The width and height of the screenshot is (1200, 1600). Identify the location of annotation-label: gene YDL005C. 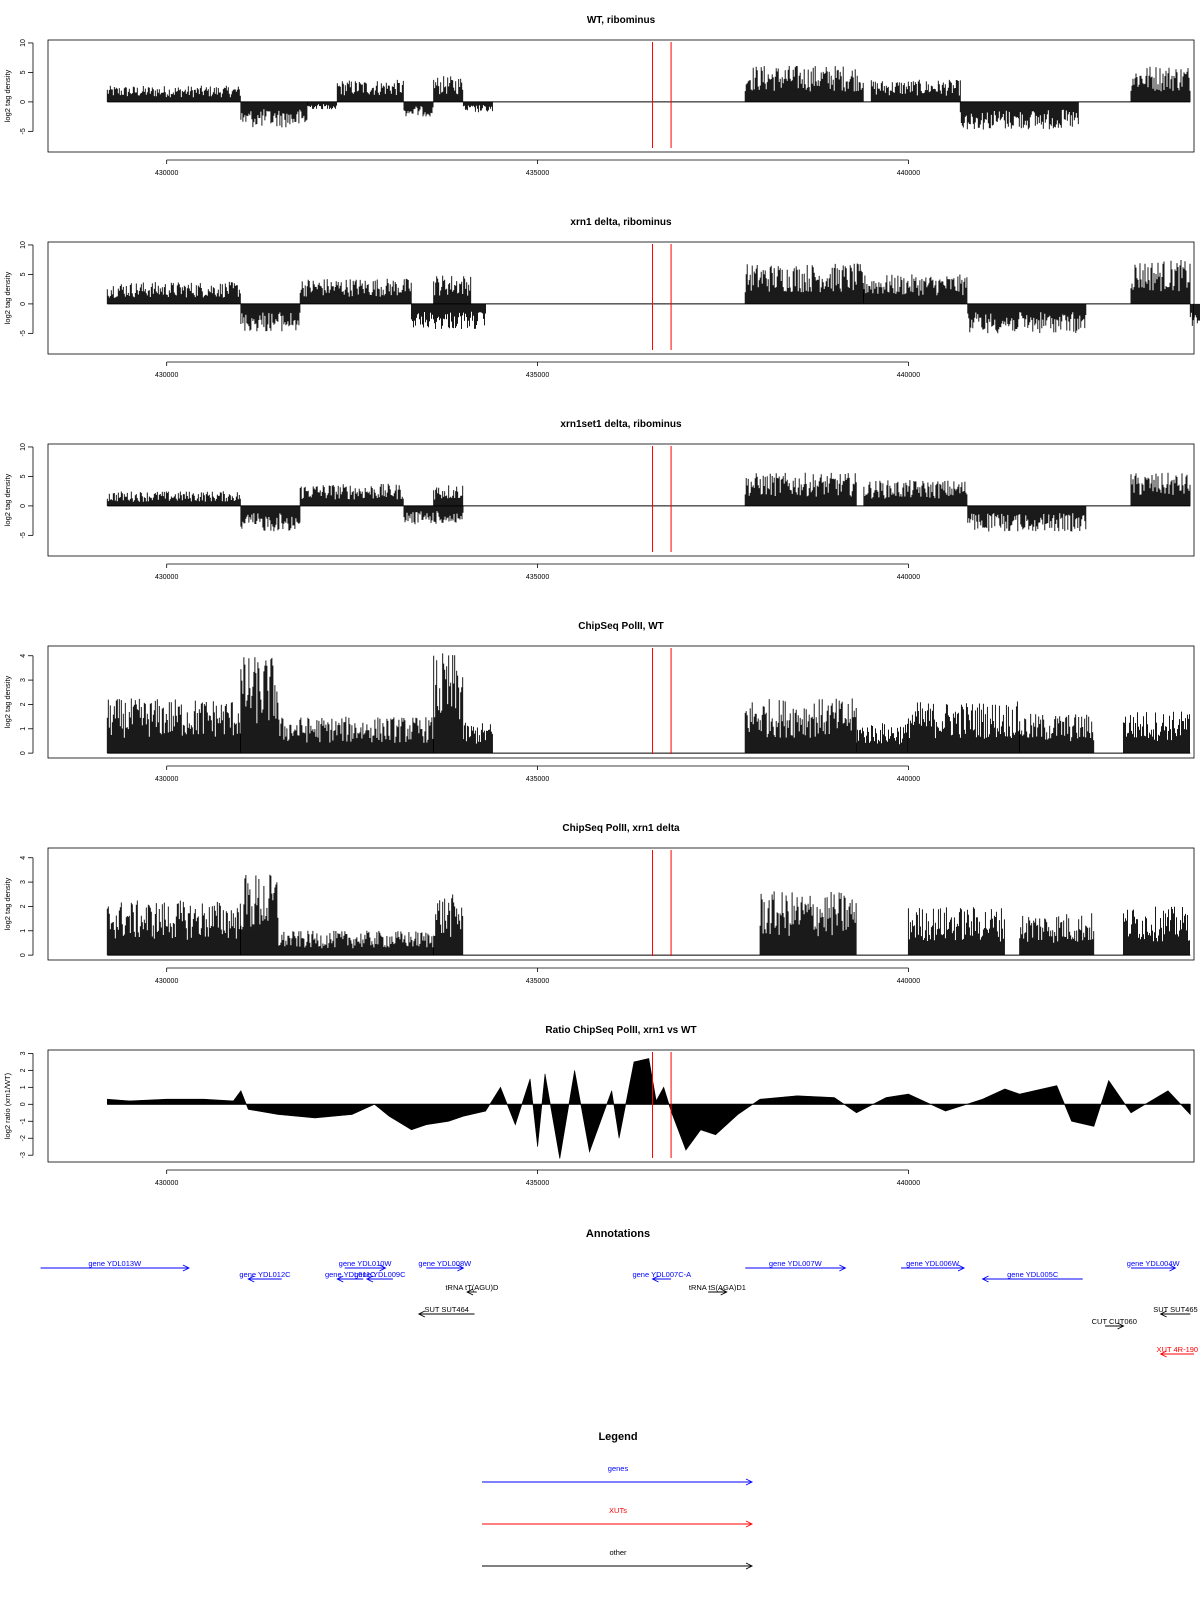
(1033, 1274).